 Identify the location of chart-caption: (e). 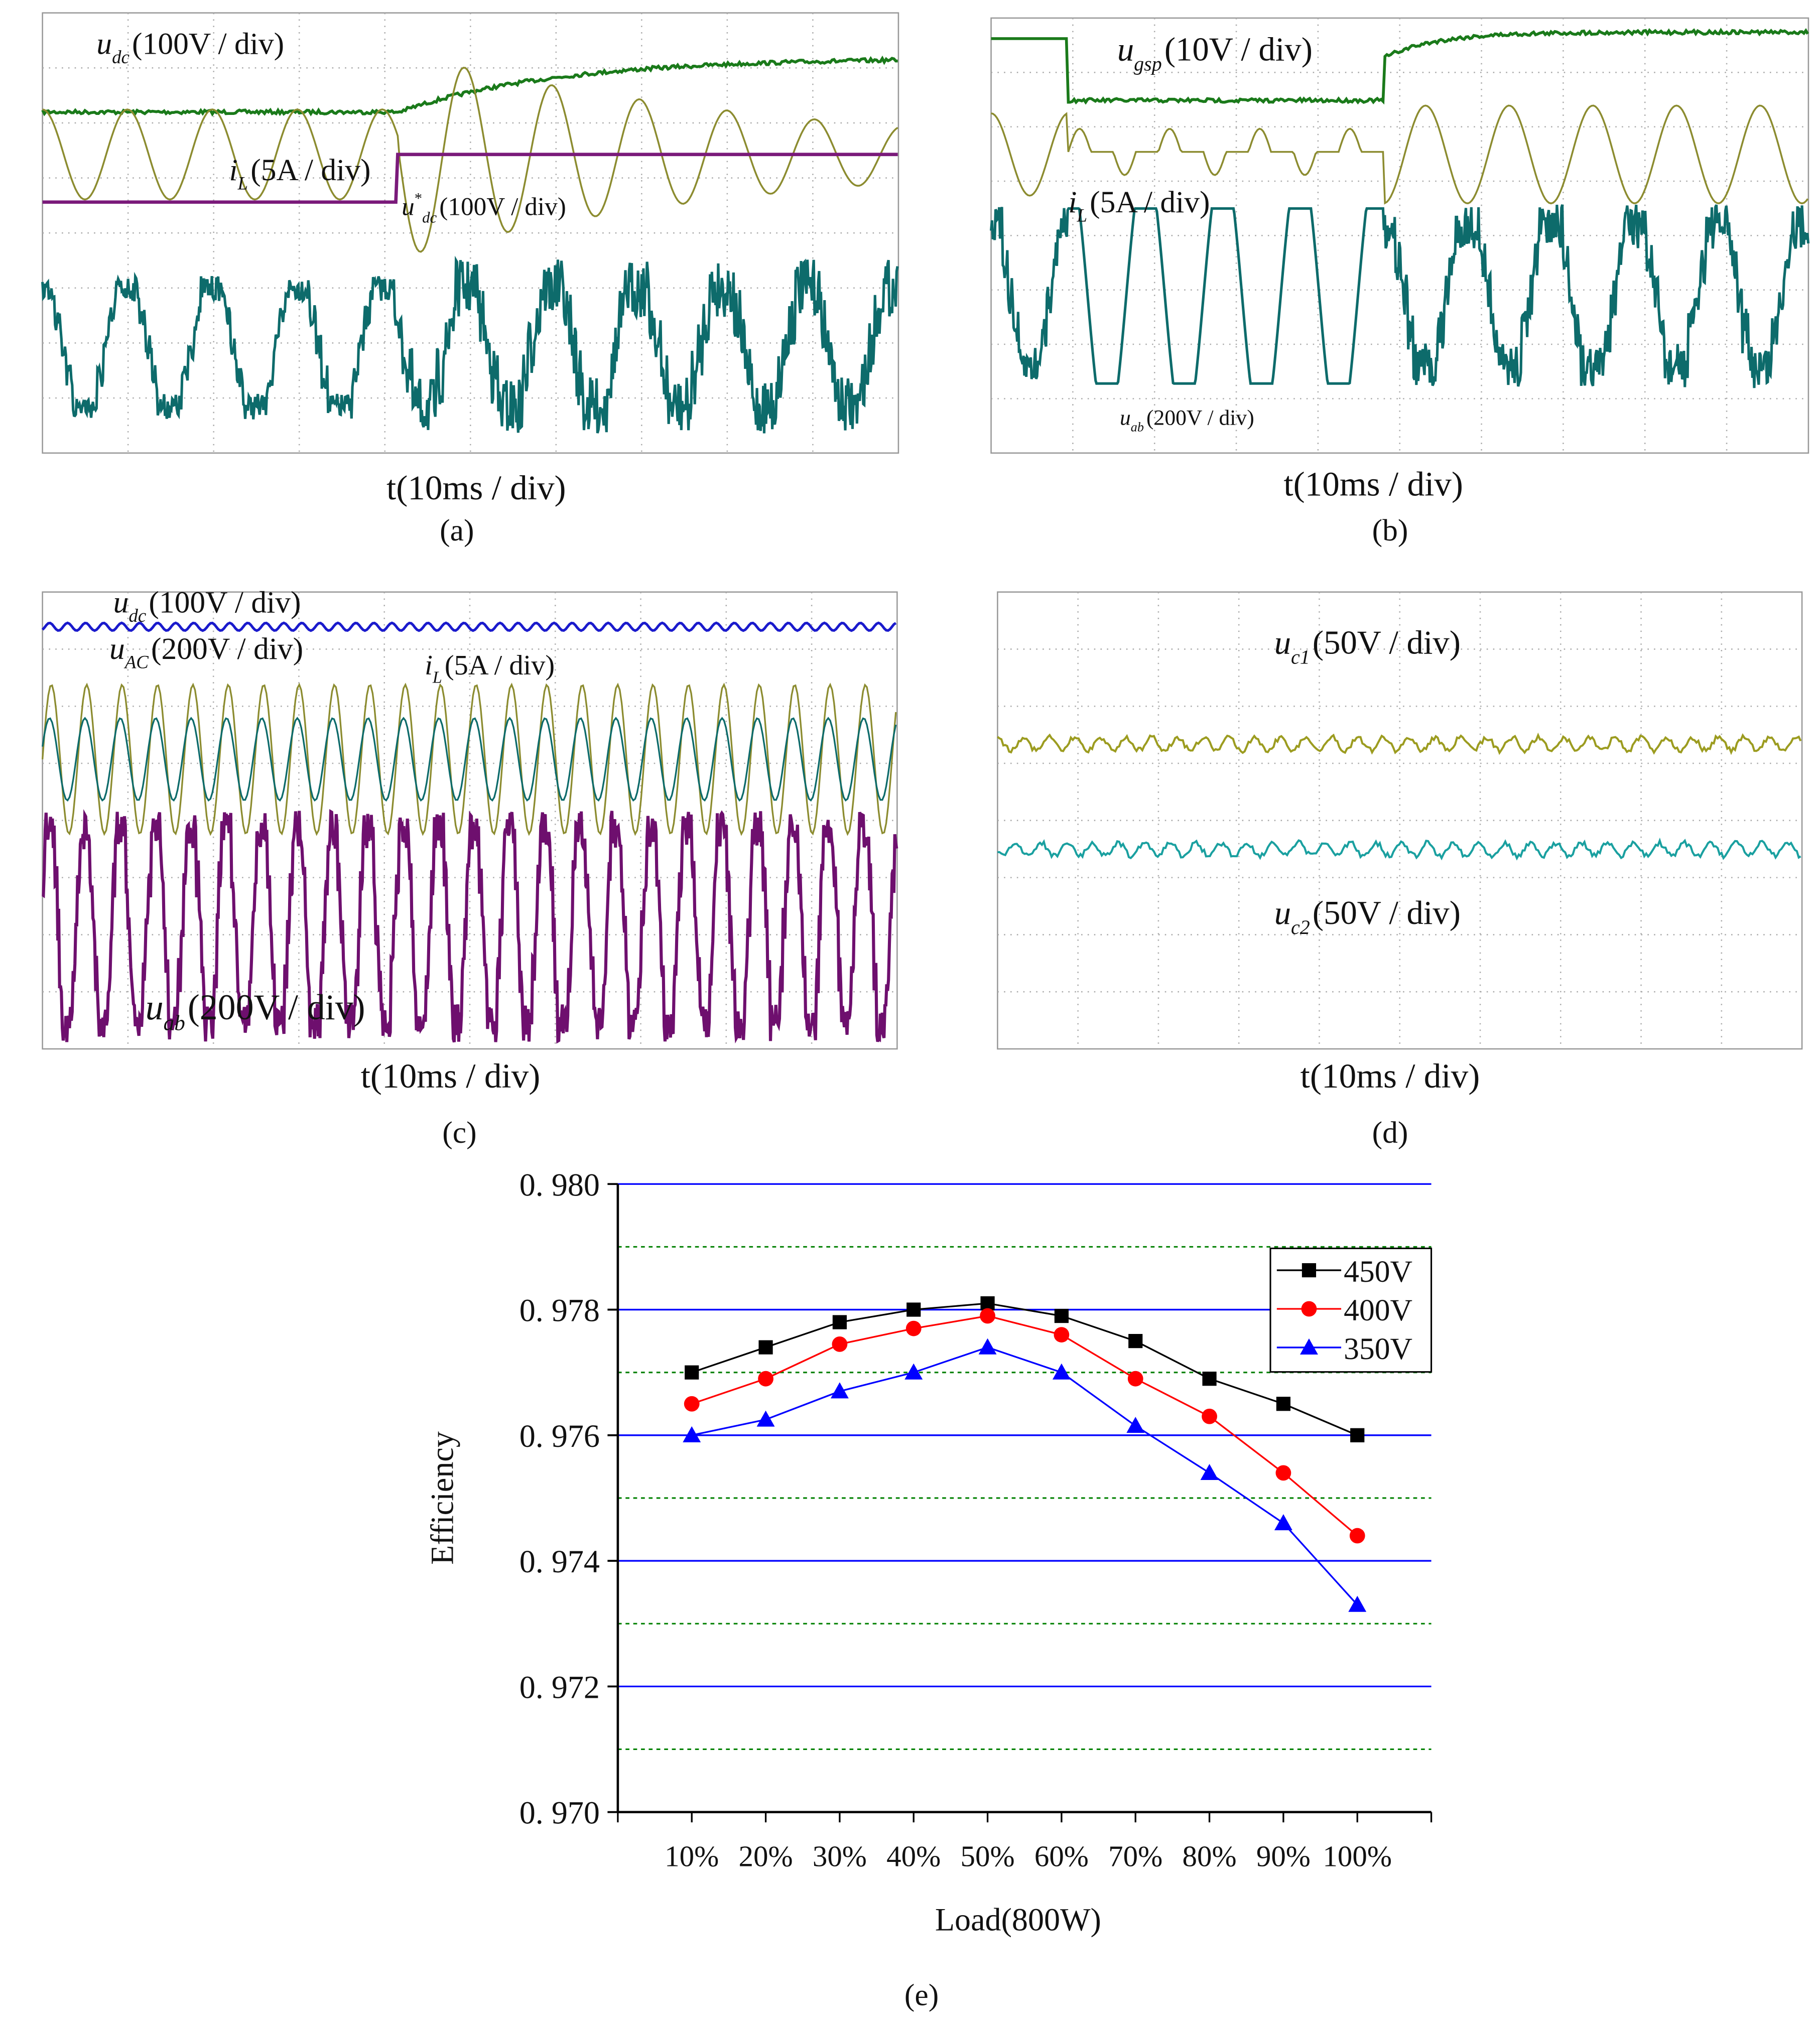
(921, 1995).